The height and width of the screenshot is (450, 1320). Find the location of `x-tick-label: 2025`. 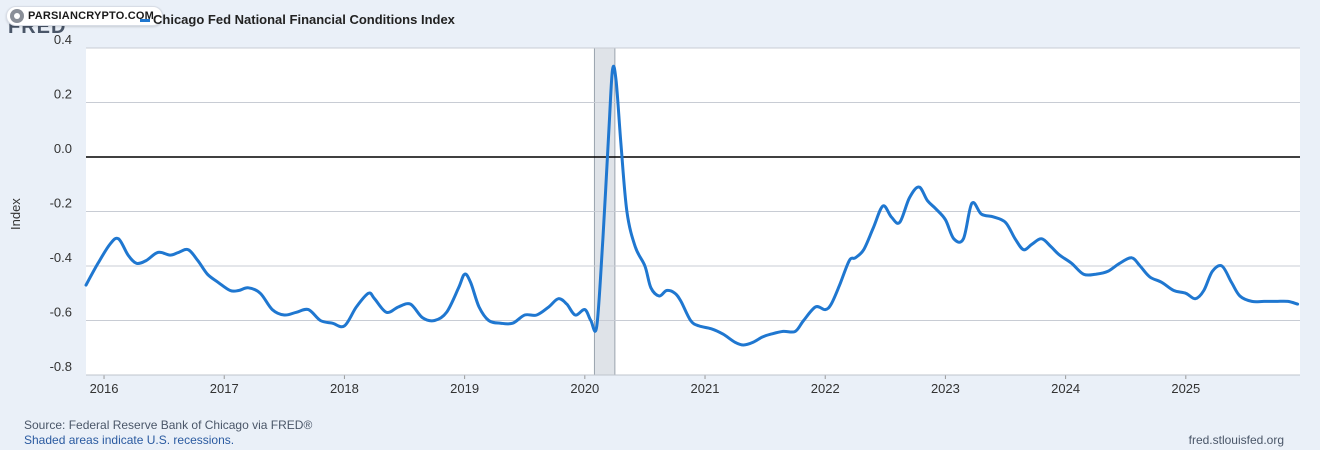

x-tick-label: 2025 is located at coordinates (1185, 388).